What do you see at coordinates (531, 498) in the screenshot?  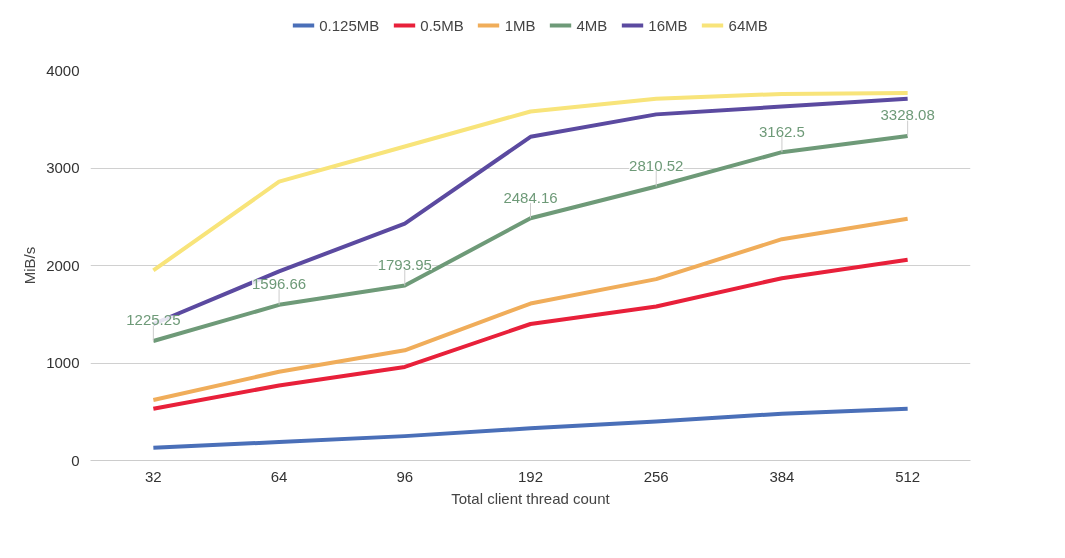 I see `x-axis-title: Total client thread count` at bounding box center [531, 498].